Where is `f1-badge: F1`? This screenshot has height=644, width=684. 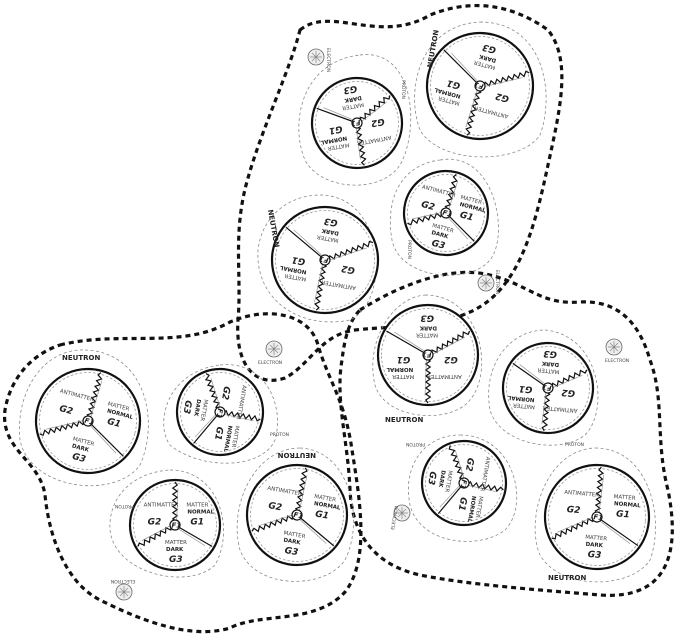
f1-badge: F1 is located at coordinates (447, 214).